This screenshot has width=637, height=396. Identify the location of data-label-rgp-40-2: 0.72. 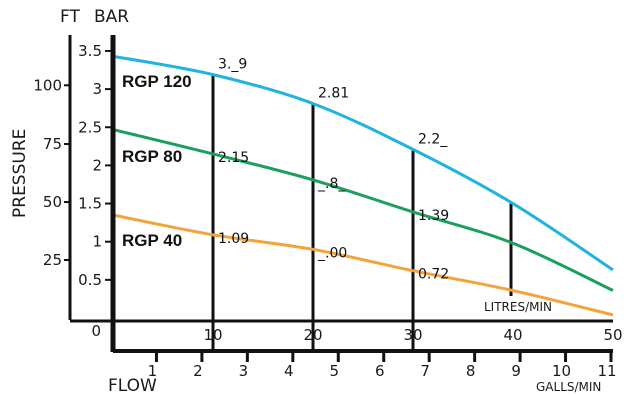
(433, 275).